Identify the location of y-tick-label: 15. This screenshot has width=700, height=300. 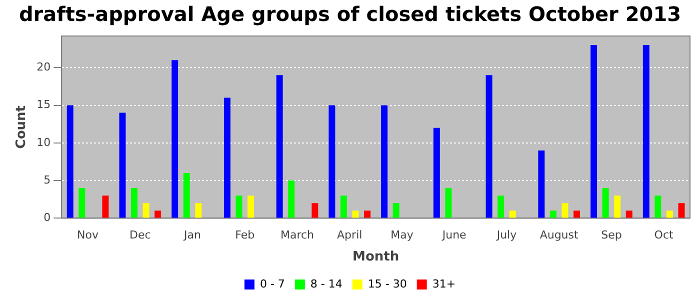
(43, 105).